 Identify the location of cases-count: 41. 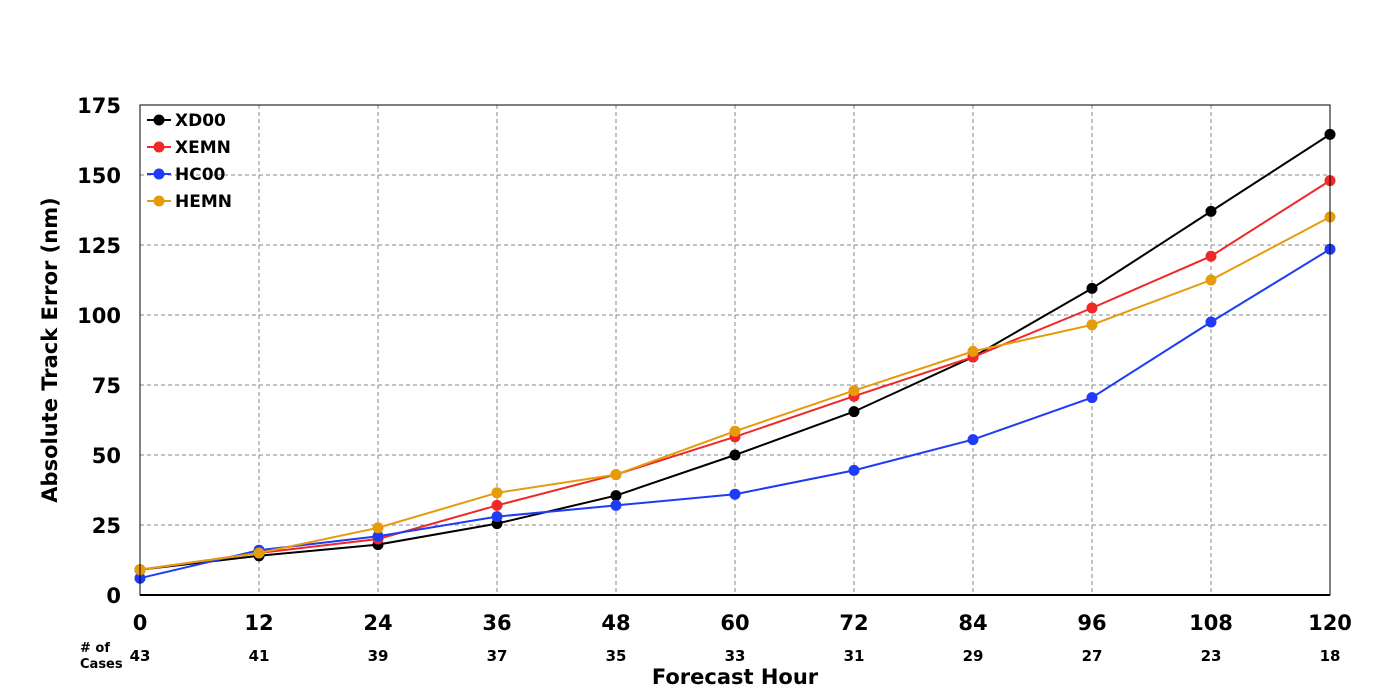
(259, 656).